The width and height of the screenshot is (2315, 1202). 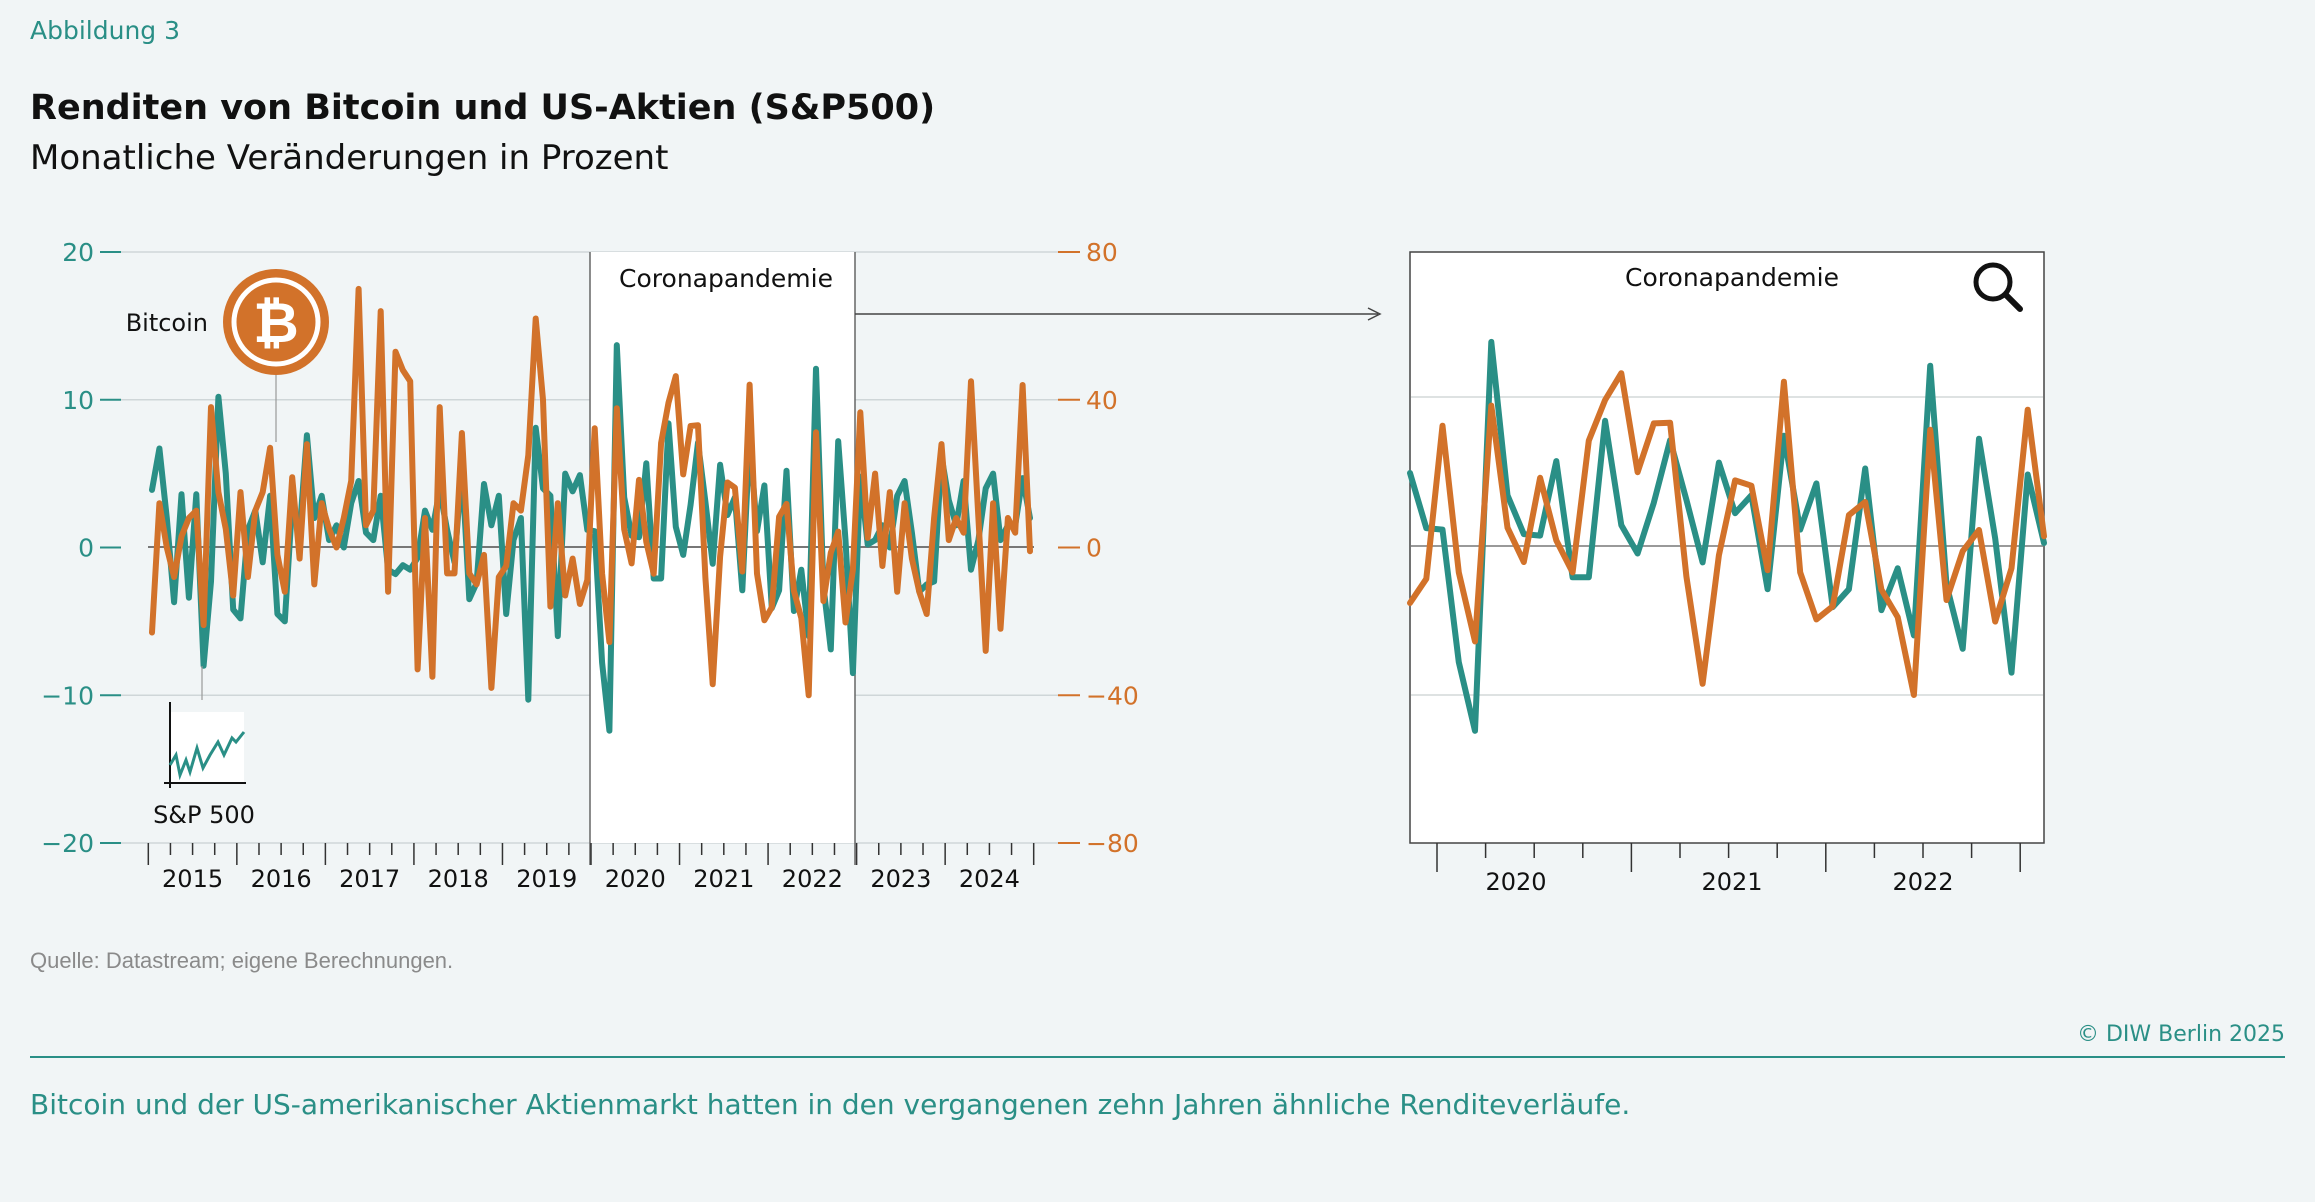 I want to click on right-y-tick-label: −40, so click(x=1112, y=695).